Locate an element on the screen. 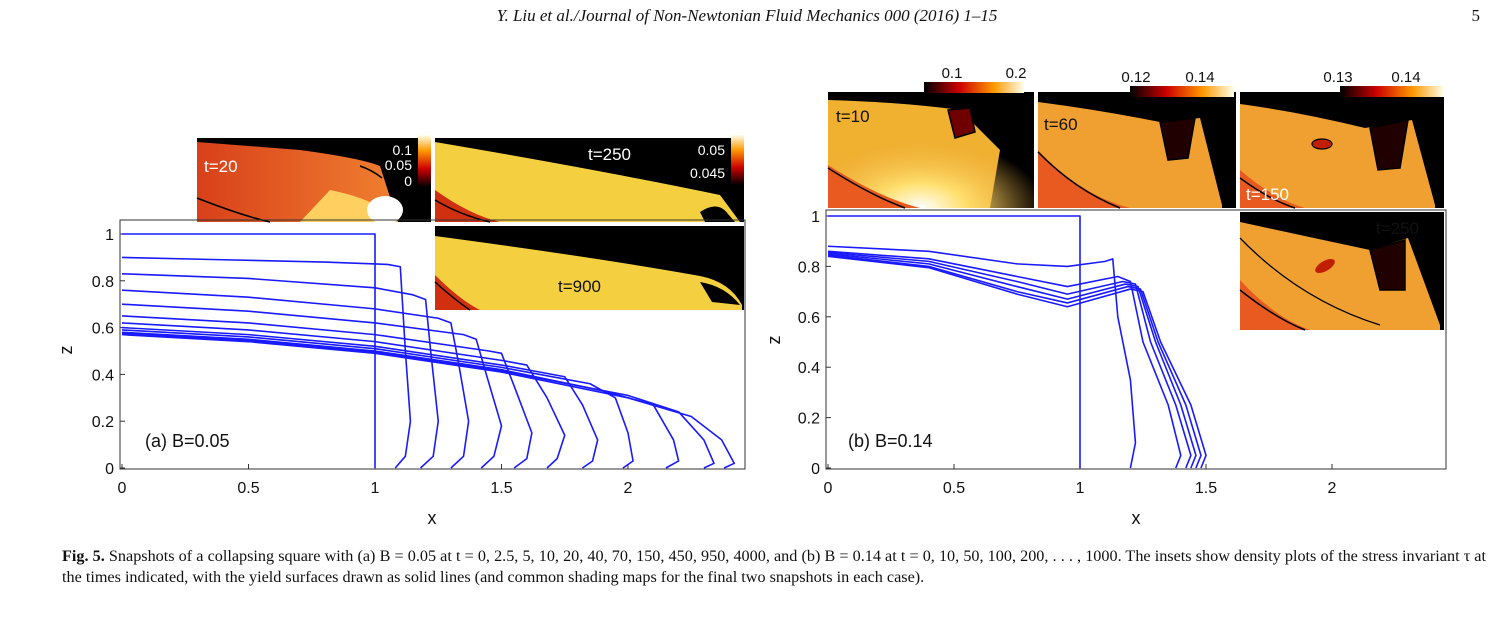  colorbar-a-t250 is located at coordinates (737, 160).